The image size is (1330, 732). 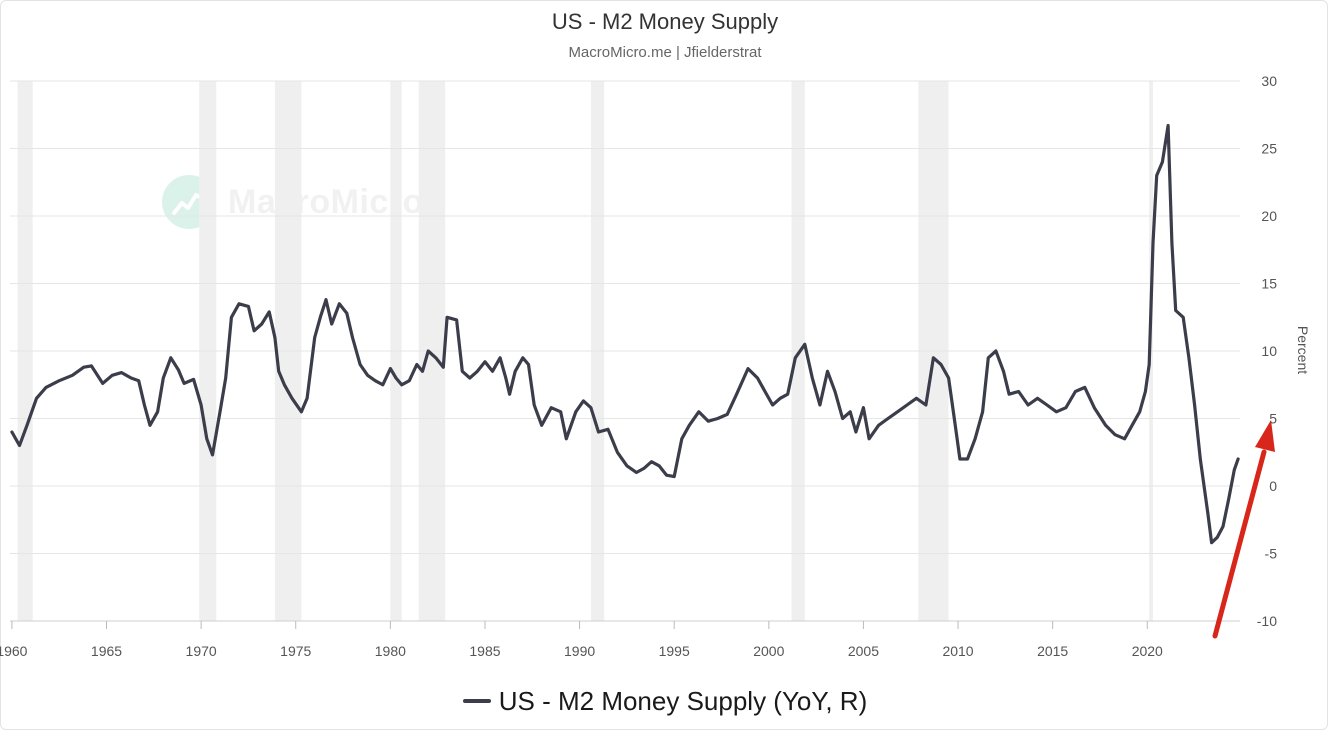 I want to click on legend: US - M2 Money Supply (YoY, R), so click(x=665, y=701).